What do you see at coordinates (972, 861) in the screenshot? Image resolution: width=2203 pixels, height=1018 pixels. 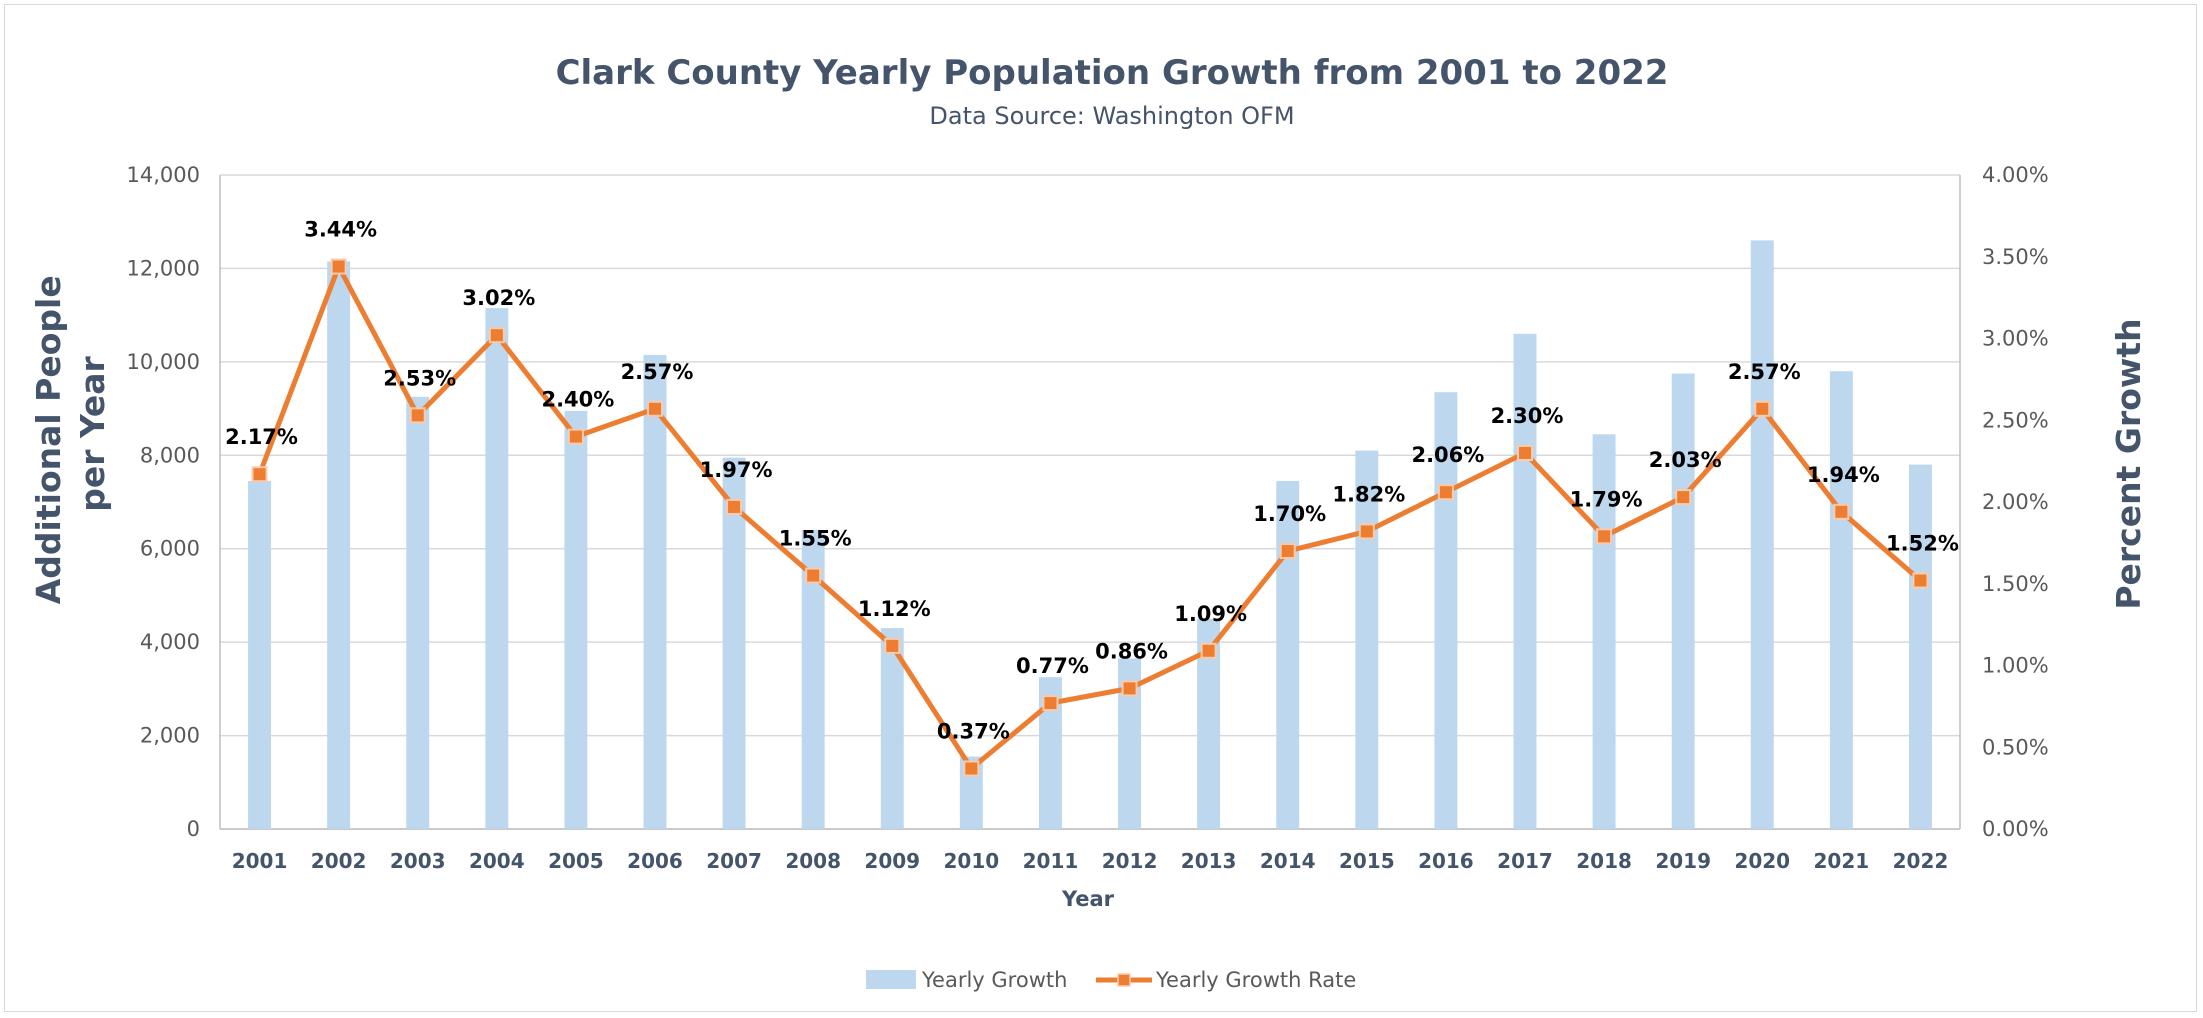 I see `x-tick-label: 2010` at bounding box center [972, 861].